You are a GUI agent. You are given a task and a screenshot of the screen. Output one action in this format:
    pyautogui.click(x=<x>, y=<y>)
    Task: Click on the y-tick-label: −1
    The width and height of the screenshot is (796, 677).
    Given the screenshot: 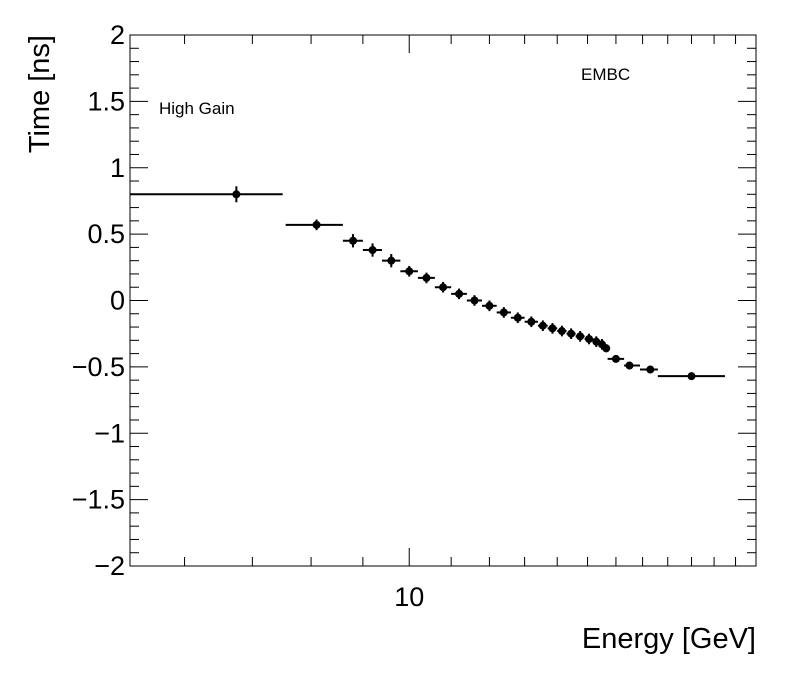 What is the action you would take?
    pyautogui.click(x=109, y=433)
    